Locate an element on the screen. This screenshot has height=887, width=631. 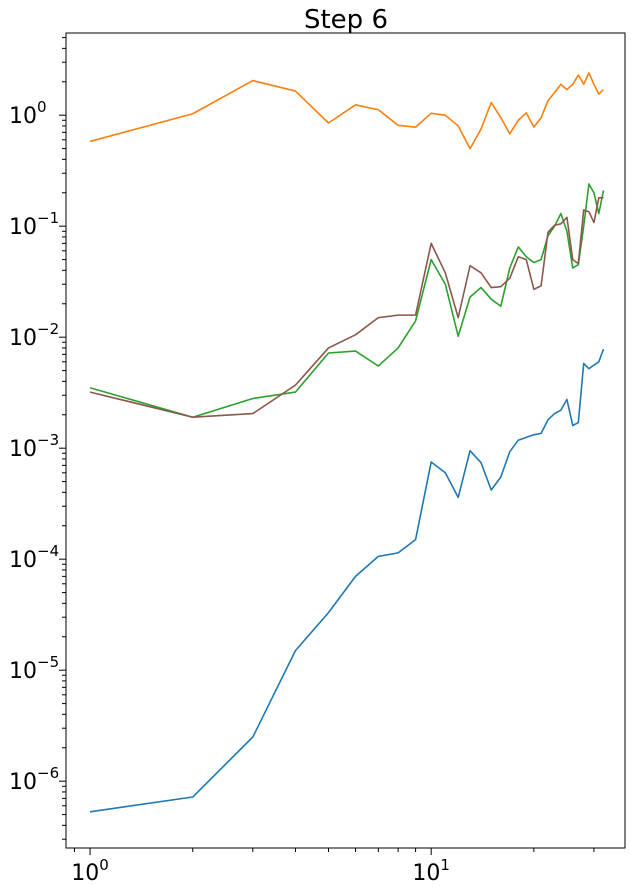
x-tick-label: 10⁰ is located at coordinates (90, 871).